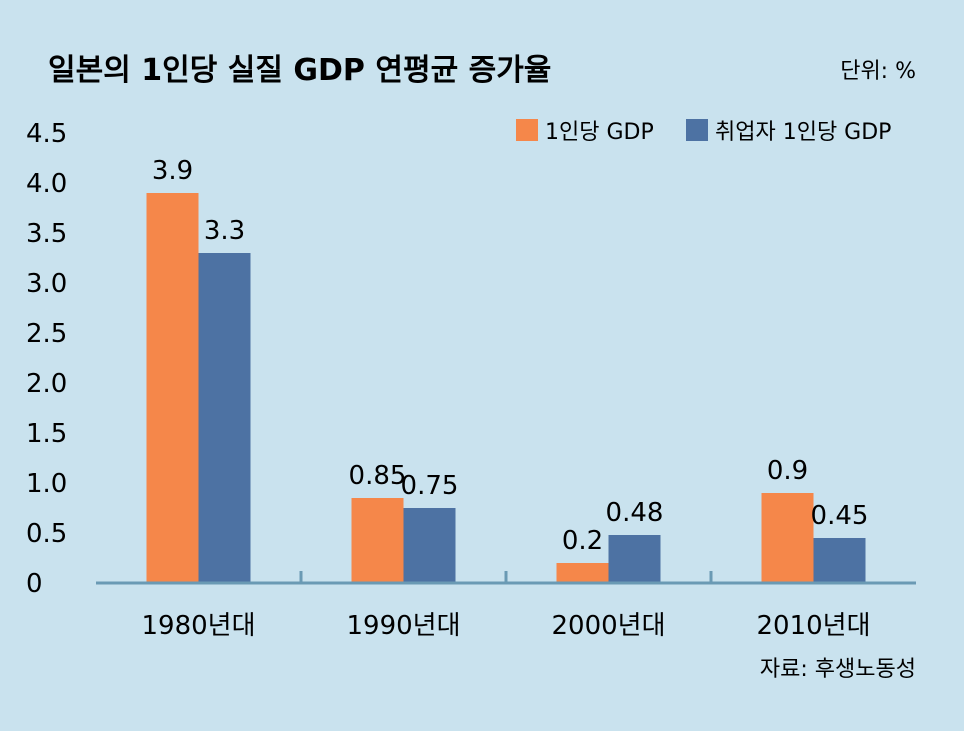 Image resolution: width=964 pixels, height=731 pixels. Describe the element at coordinates (527, 130) in the screenshot. I see `legend-swatch-per-capita-gdp` at that location.